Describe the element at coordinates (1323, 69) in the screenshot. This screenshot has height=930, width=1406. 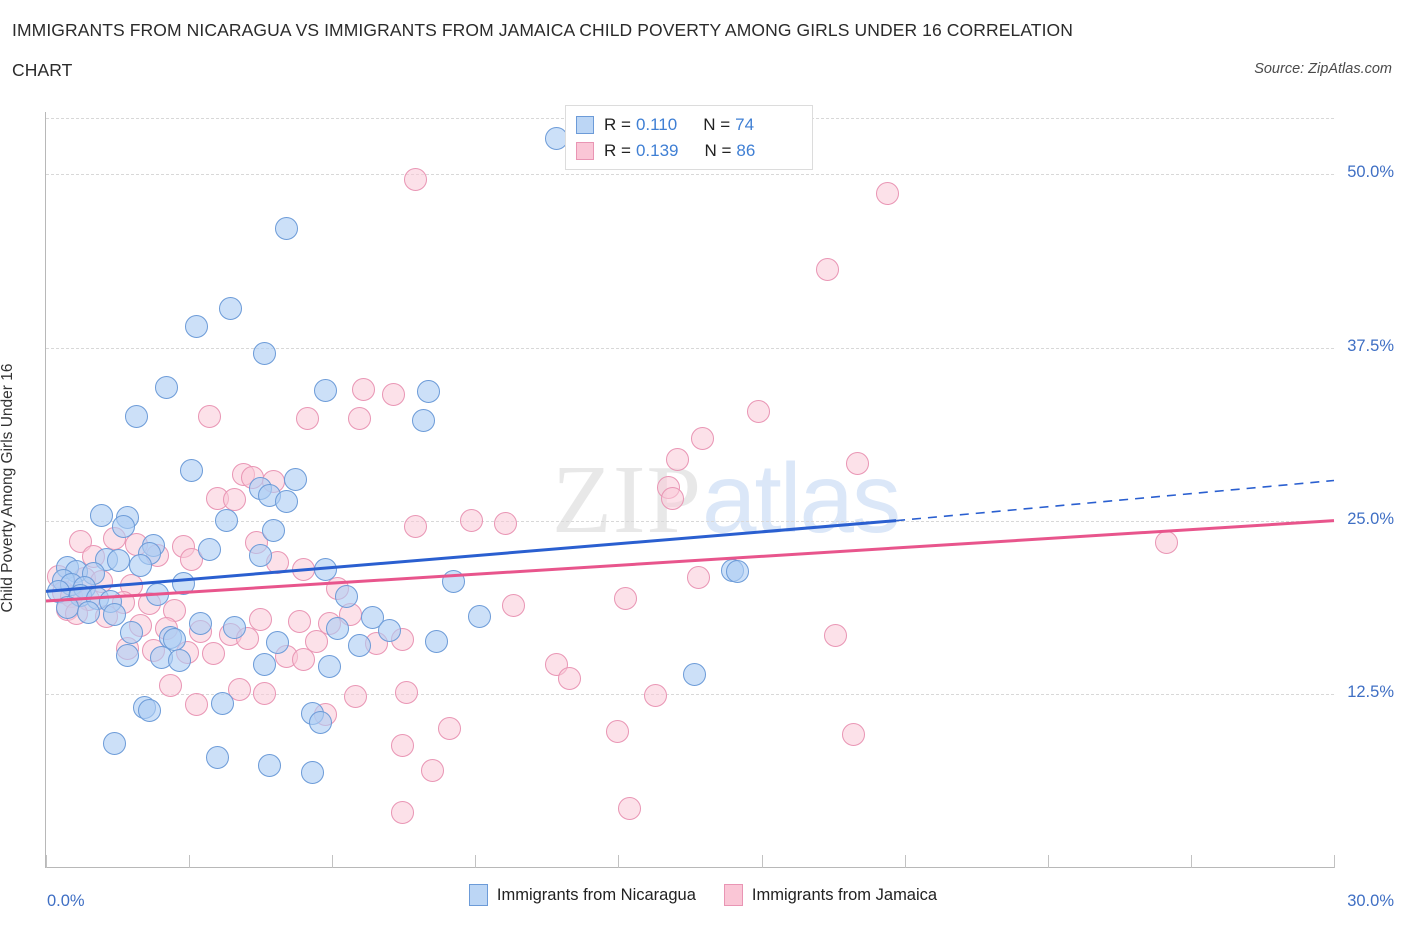
I see `source-attribution: Source: ZipAtlas.com` at that location.